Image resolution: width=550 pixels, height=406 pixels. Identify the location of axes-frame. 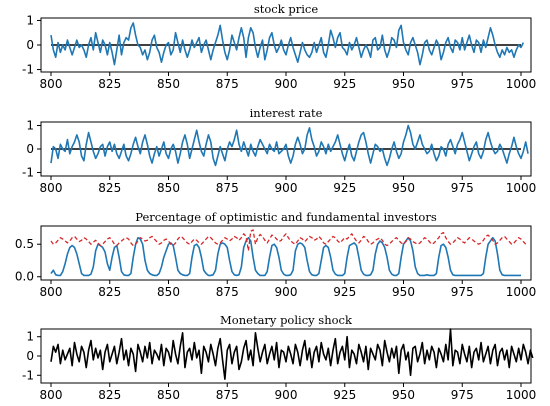
(286, 356).